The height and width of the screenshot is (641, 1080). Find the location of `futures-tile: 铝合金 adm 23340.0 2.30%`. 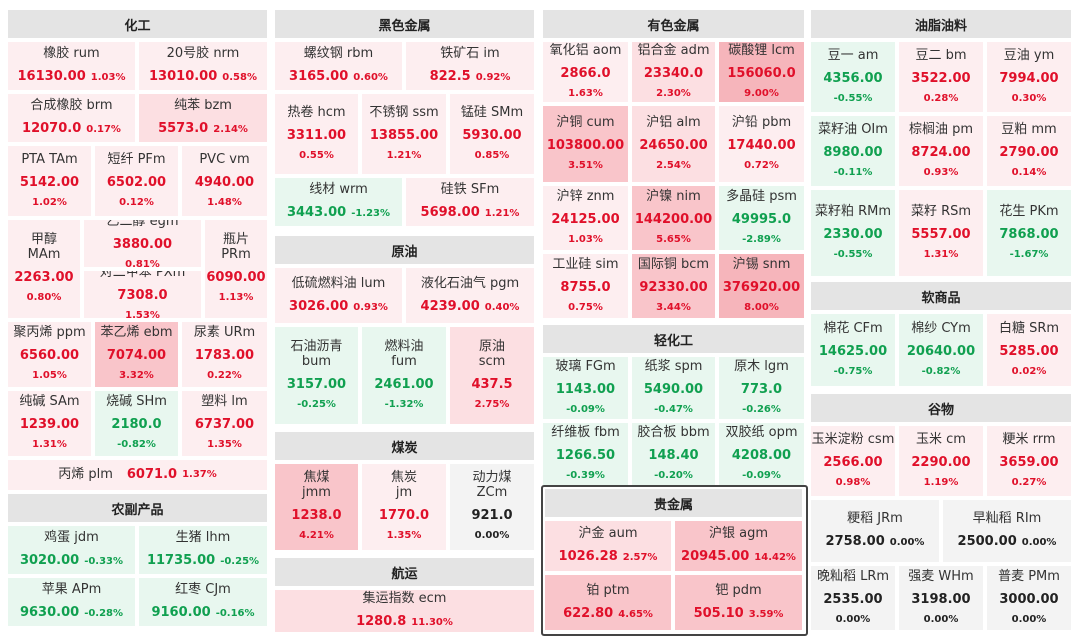

futures-tile: 铝合金 adm 23340.0 2.30% is located at coordinates (673, 72).